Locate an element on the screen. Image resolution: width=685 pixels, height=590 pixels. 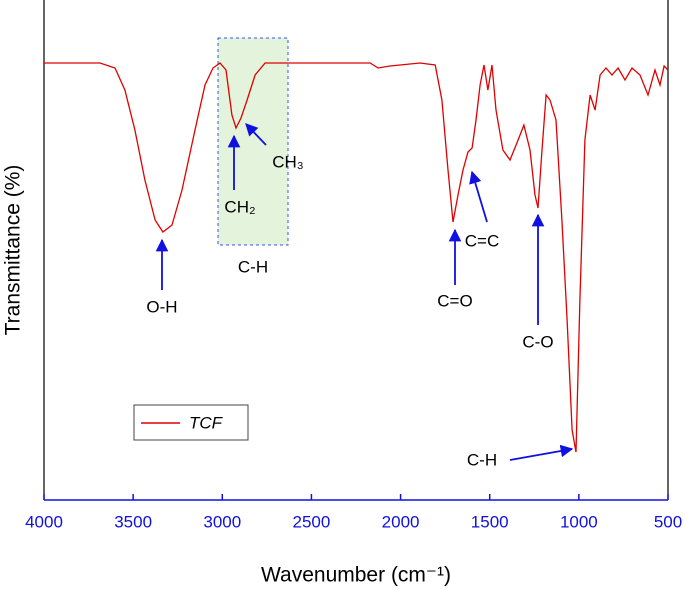
x-tick-label: 1000 is located at coordinates (579, 521).